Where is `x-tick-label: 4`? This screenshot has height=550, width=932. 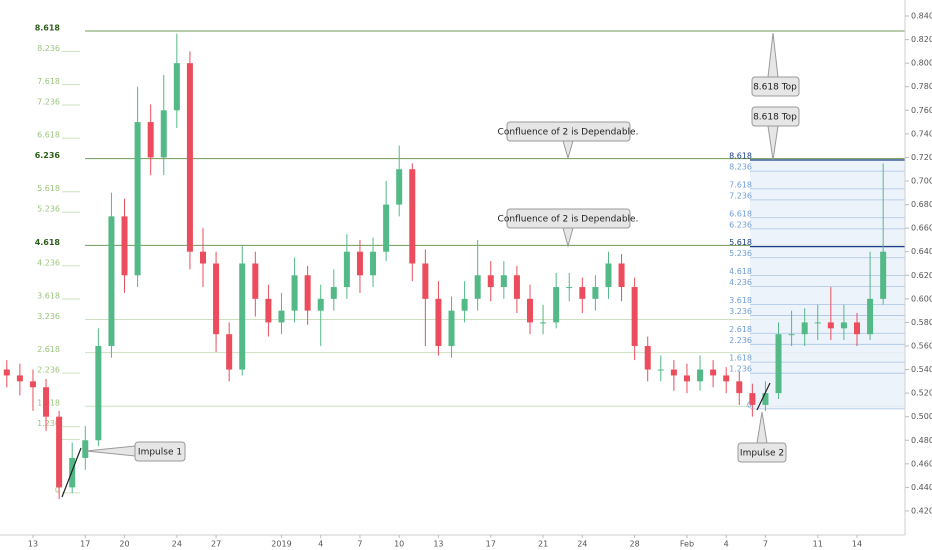
x-tick-label: 4 is located at coordinates (320, 544).